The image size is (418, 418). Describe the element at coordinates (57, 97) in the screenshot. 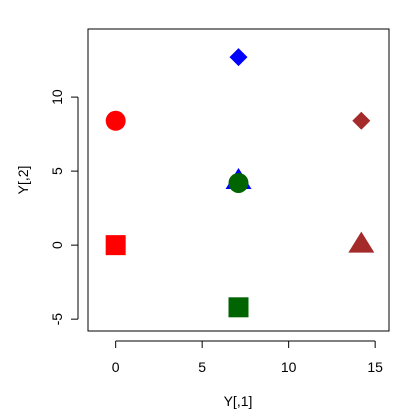

I see `y-tick-label: 10` at that location.